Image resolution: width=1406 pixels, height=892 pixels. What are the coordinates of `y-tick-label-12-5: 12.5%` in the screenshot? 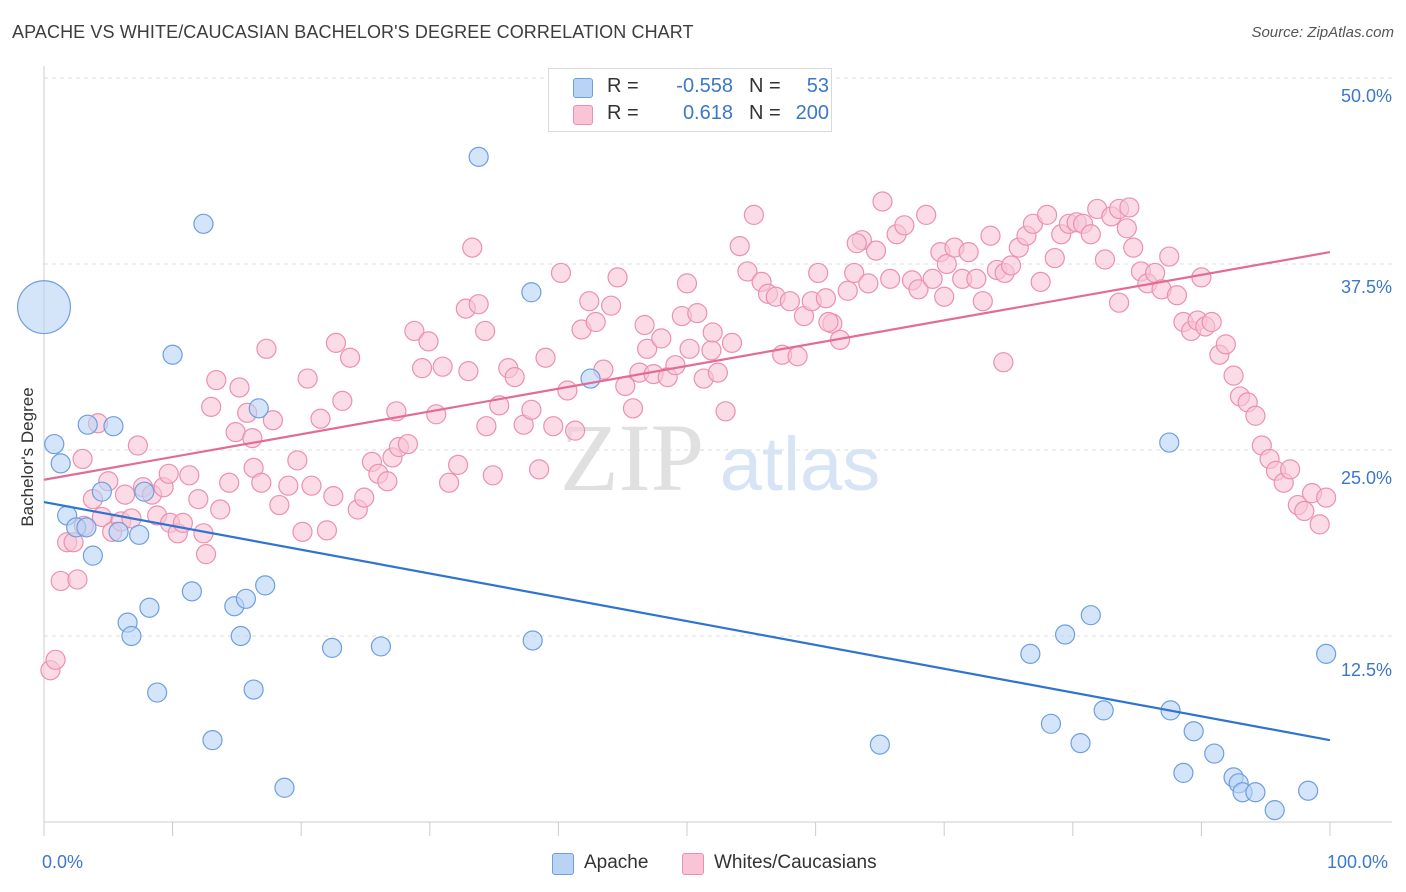 It's located at (1366, 670).